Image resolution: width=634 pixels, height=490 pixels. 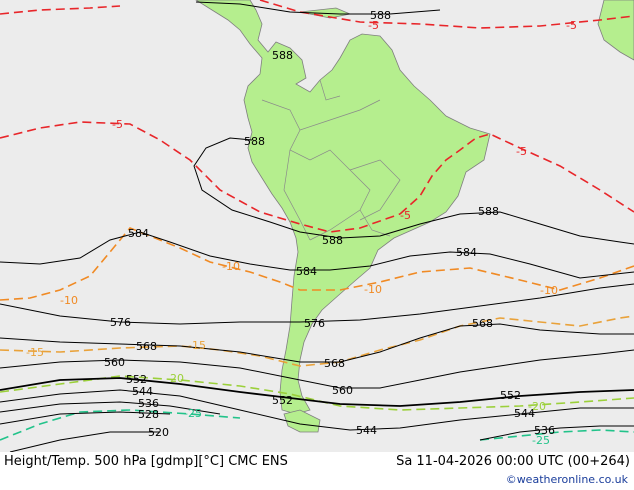 I want to click on forecast-datetime: Sa 11-04-2026 00:00 UTC (00+264), so click(x=513, y=461).